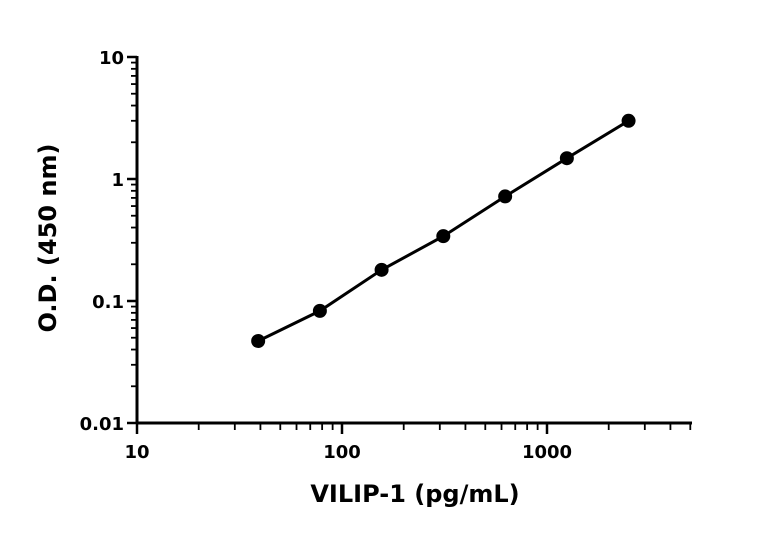  What do you see at coordinates (102, 424) in the screenshot?
I see `y-tick-label-0: 0.01` at bounding box center [102, 424].